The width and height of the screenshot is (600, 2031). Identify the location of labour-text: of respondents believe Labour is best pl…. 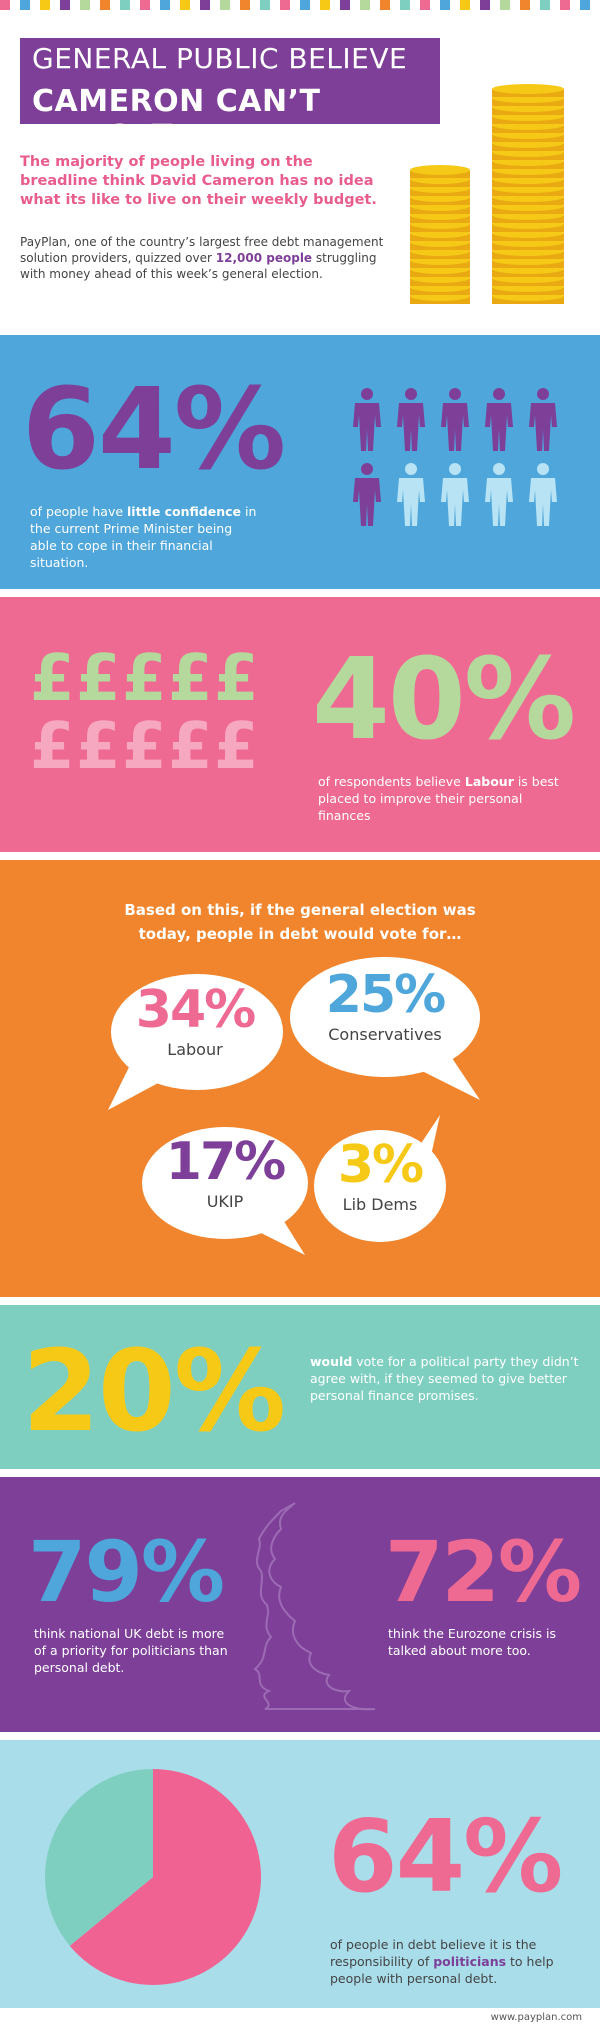
(438, 798).